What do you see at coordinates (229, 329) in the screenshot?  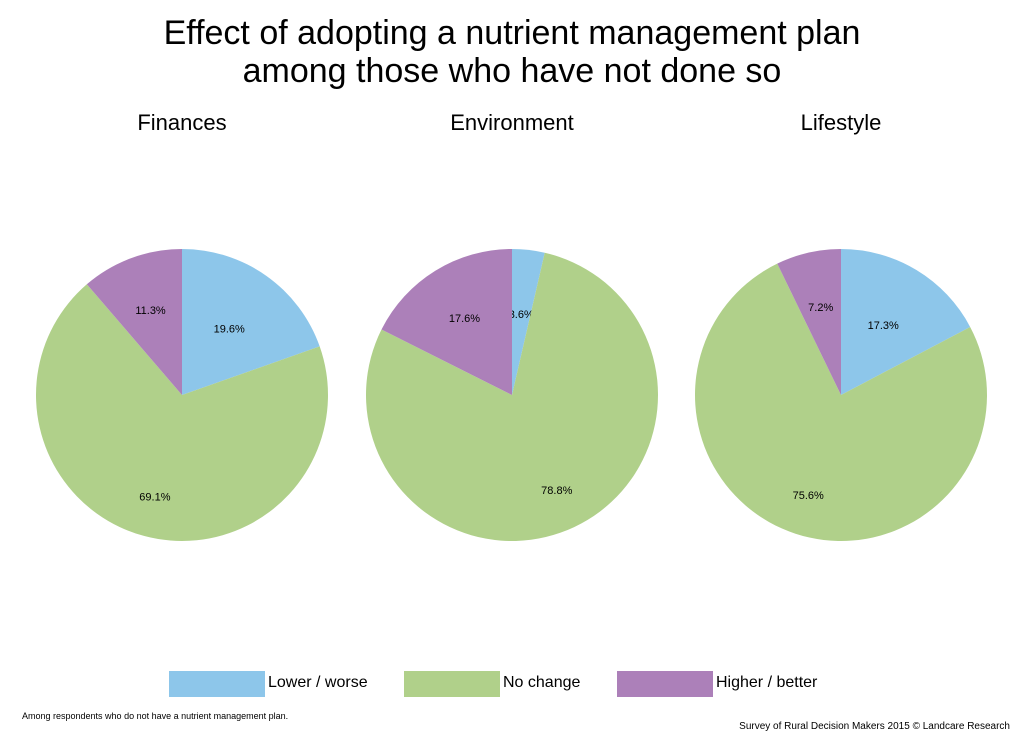 I see `pie-label-finances-lower-worse: 19.6%` at bounding box center [229, 329].